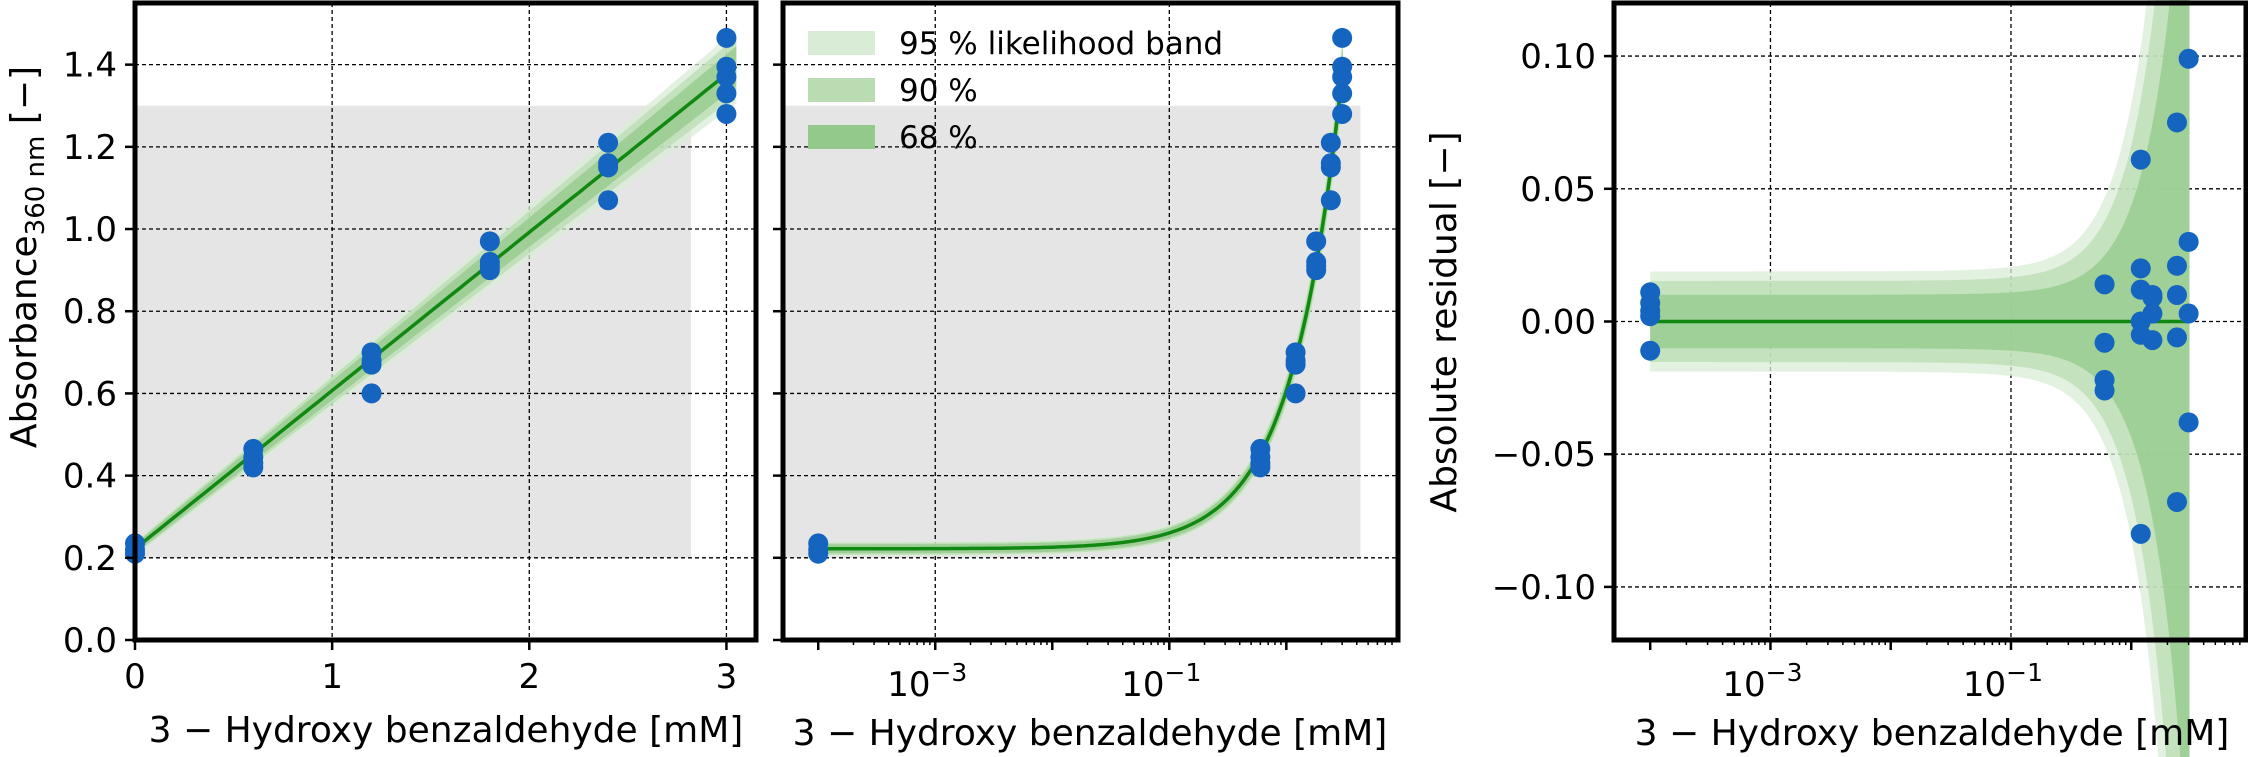 Image resolution: width=2248 pixels, height=757 pixels. Describe the element at coordinates (36, 186) in the screenshot. I see `y-axis-label-subscript: 360 nm` at that location.